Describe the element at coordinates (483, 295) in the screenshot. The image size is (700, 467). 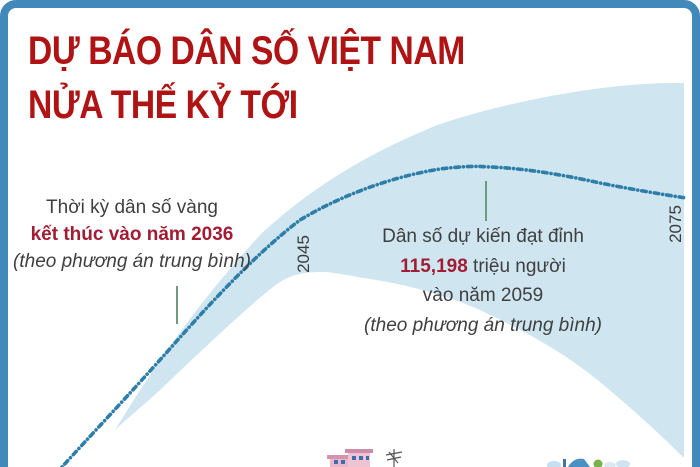
I see `annotation-peak-year: vào năm 2059` at that location.